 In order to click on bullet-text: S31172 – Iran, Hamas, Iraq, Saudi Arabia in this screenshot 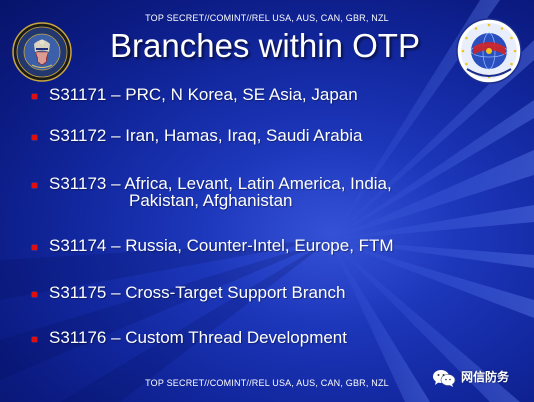, I will do `click(206, 135)`.